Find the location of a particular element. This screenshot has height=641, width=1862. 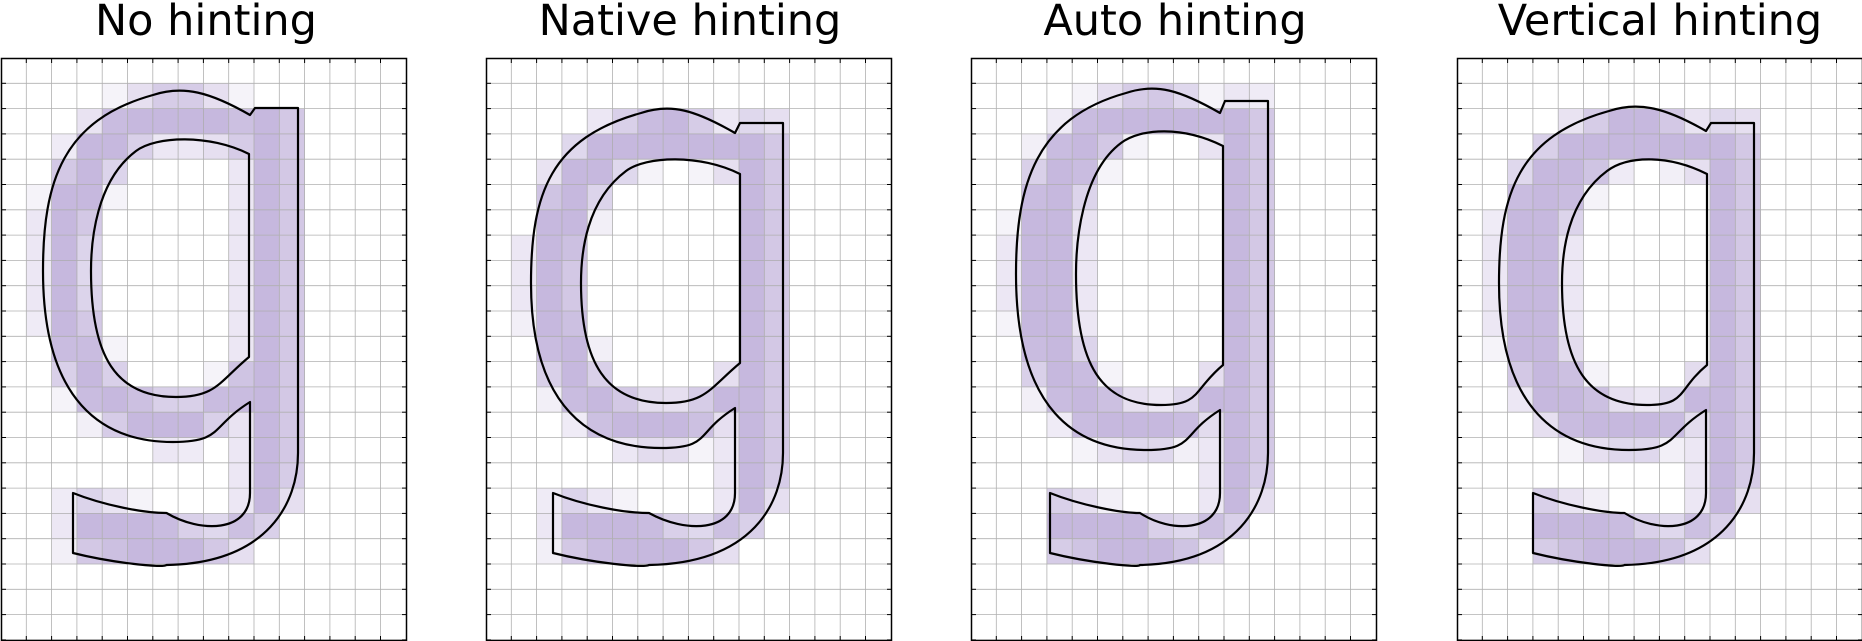

panel-title-auto-hinting: Auto hinting is located at coordinates (1175, 23).